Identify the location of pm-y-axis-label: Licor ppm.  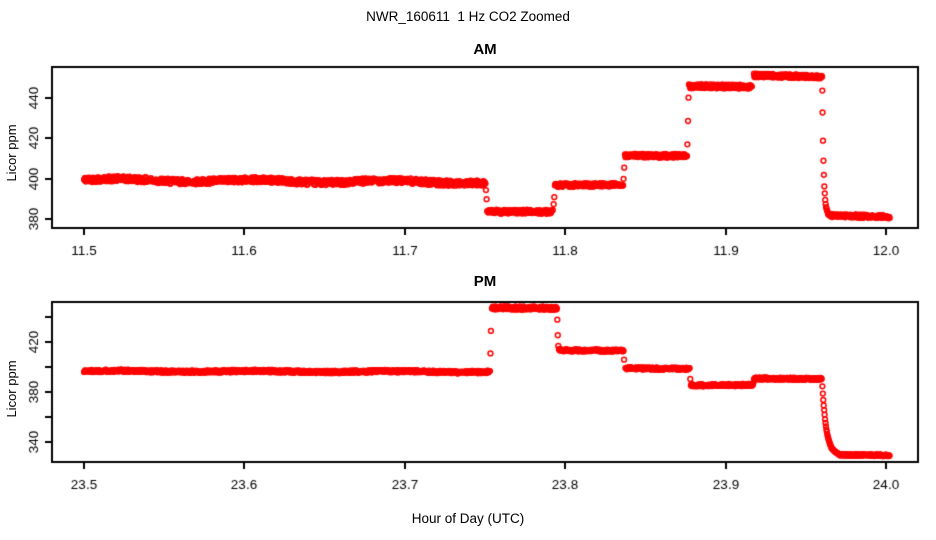
(11, 389).